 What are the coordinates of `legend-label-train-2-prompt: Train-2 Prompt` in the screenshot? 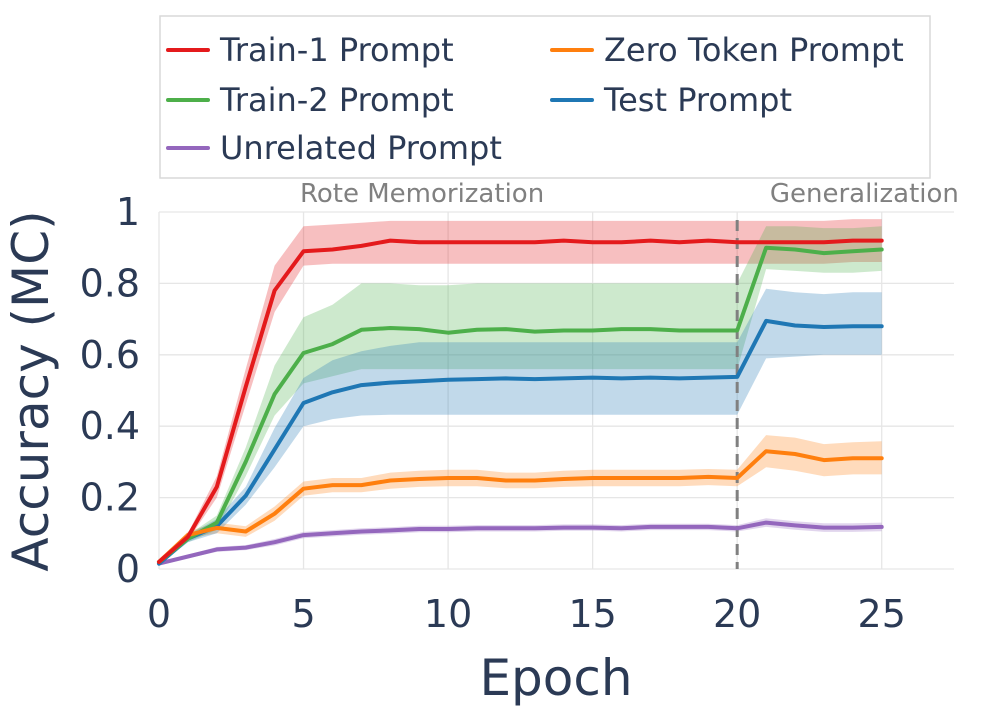 It's located at (336, 100).